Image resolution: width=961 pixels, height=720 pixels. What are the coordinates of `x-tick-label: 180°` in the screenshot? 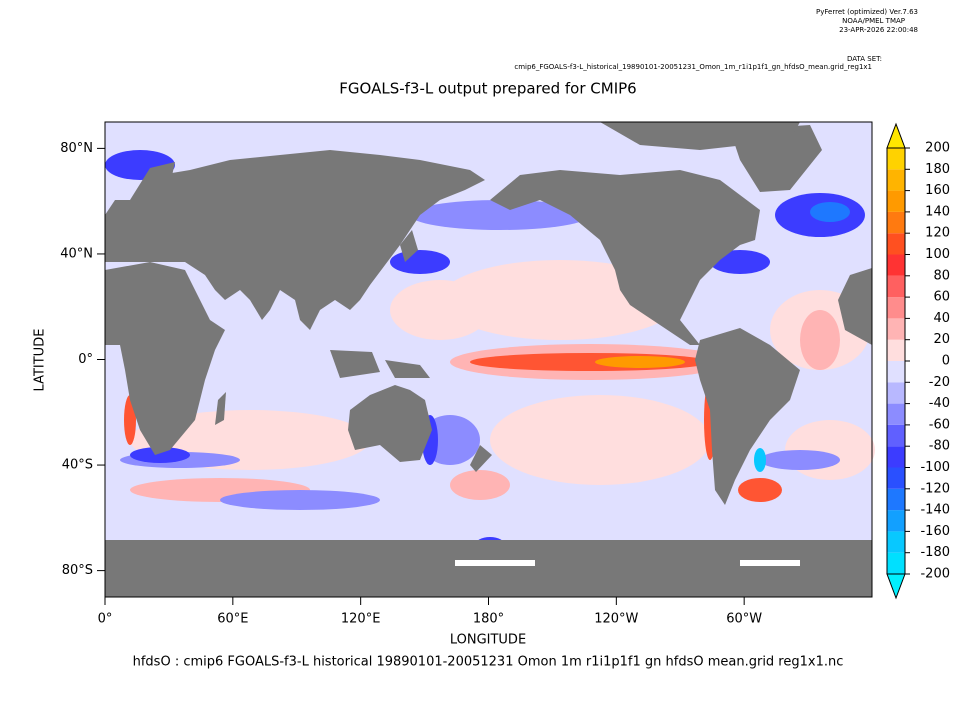 It's located at (488, 619).